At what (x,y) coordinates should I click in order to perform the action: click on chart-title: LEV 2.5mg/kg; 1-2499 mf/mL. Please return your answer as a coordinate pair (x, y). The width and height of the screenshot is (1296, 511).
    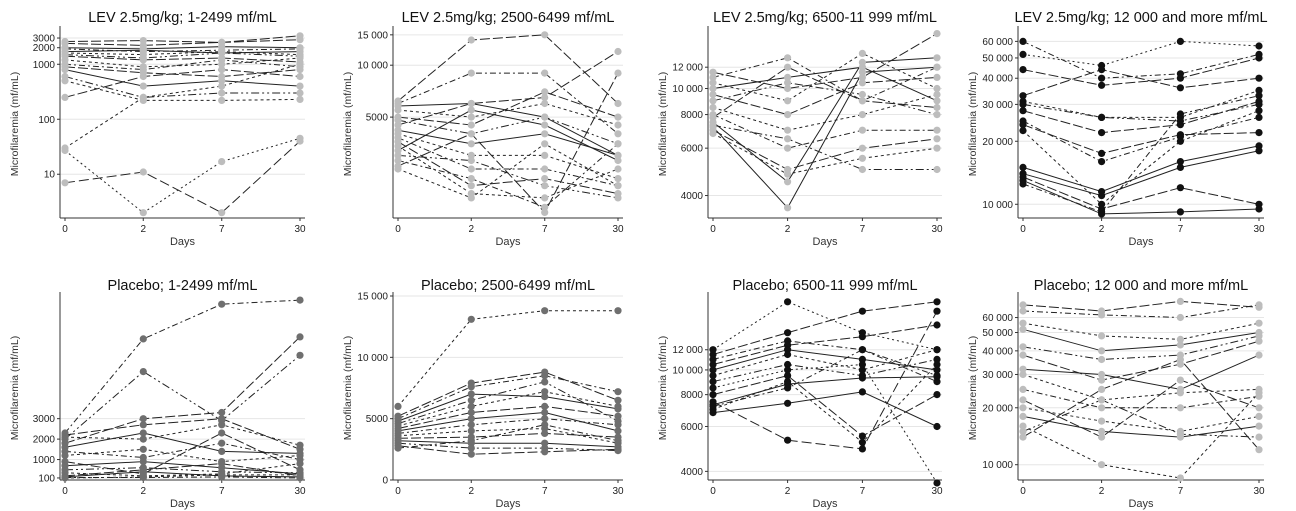
    Looking at the image, I should click on (182, 18).